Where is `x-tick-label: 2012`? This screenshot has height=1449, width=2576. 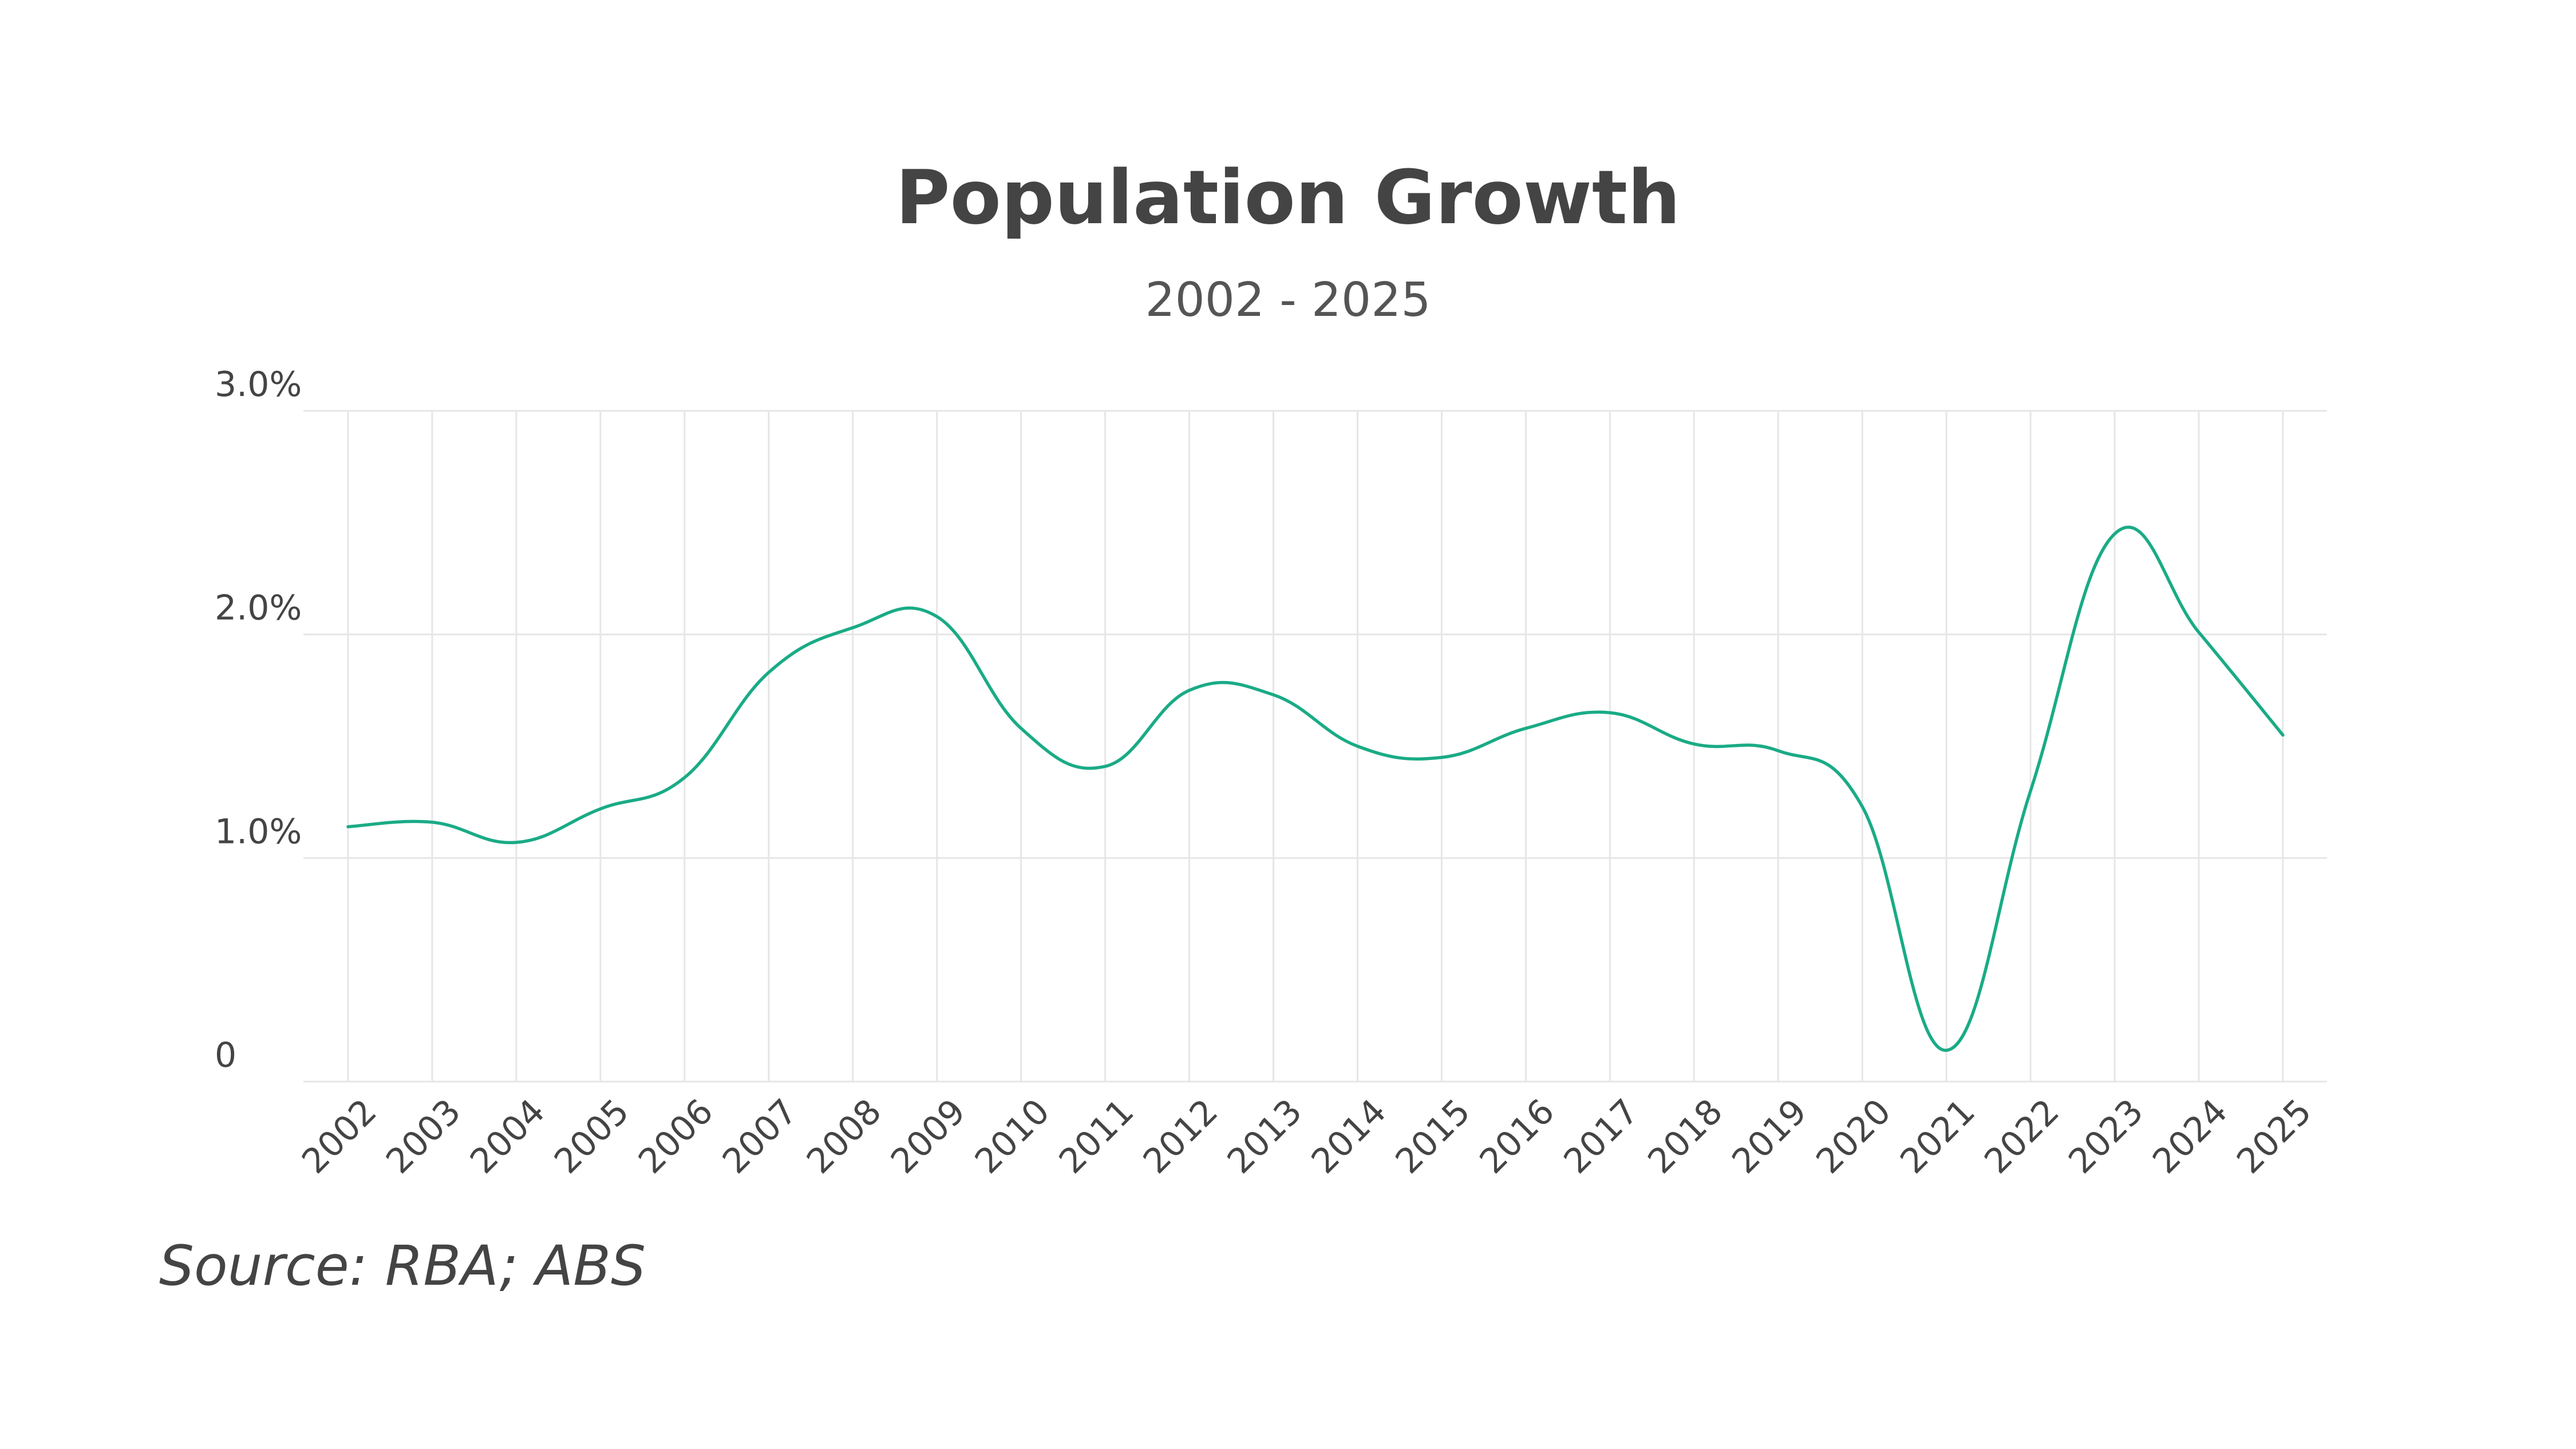
x-tick-label: 2012 is located at coordinates (1181, 1136).